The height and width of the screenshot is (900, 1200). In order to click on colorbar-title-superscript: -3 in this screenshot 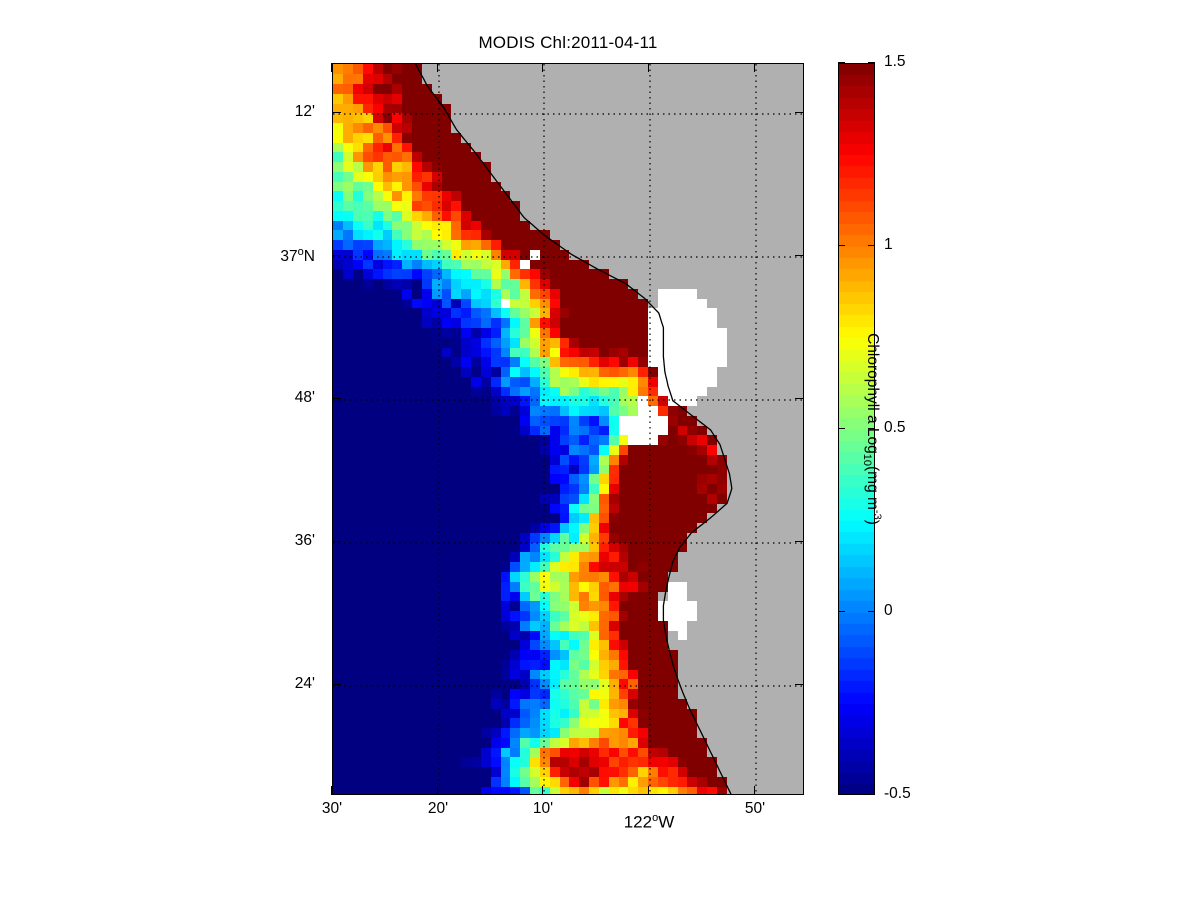, I will do `click(877, 514)`.